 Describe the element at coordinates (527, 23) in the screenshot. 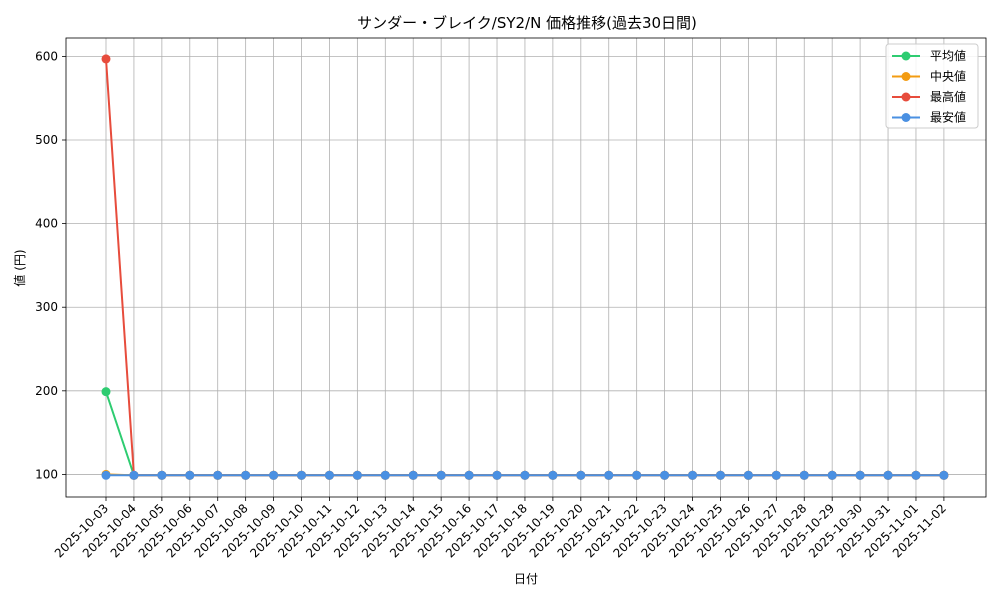

I see `chart-title: サンダー・ブレイク/SY2/N 価格推移(過去30日間)` at that location.